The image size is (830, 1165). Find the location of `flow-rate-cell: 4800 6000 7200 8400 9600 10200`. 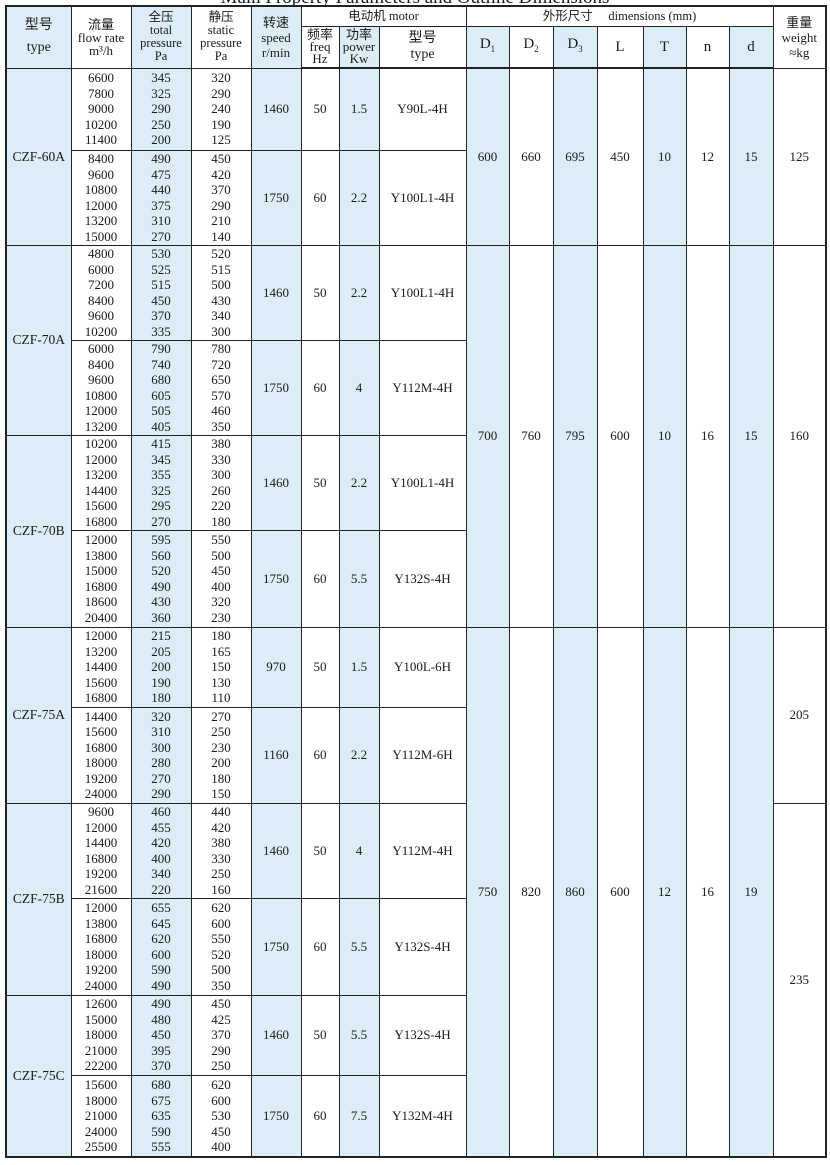

flow-rate-cell: 4800 6000 7200 8400 9600 10200 is located at coordinates (101, 292).